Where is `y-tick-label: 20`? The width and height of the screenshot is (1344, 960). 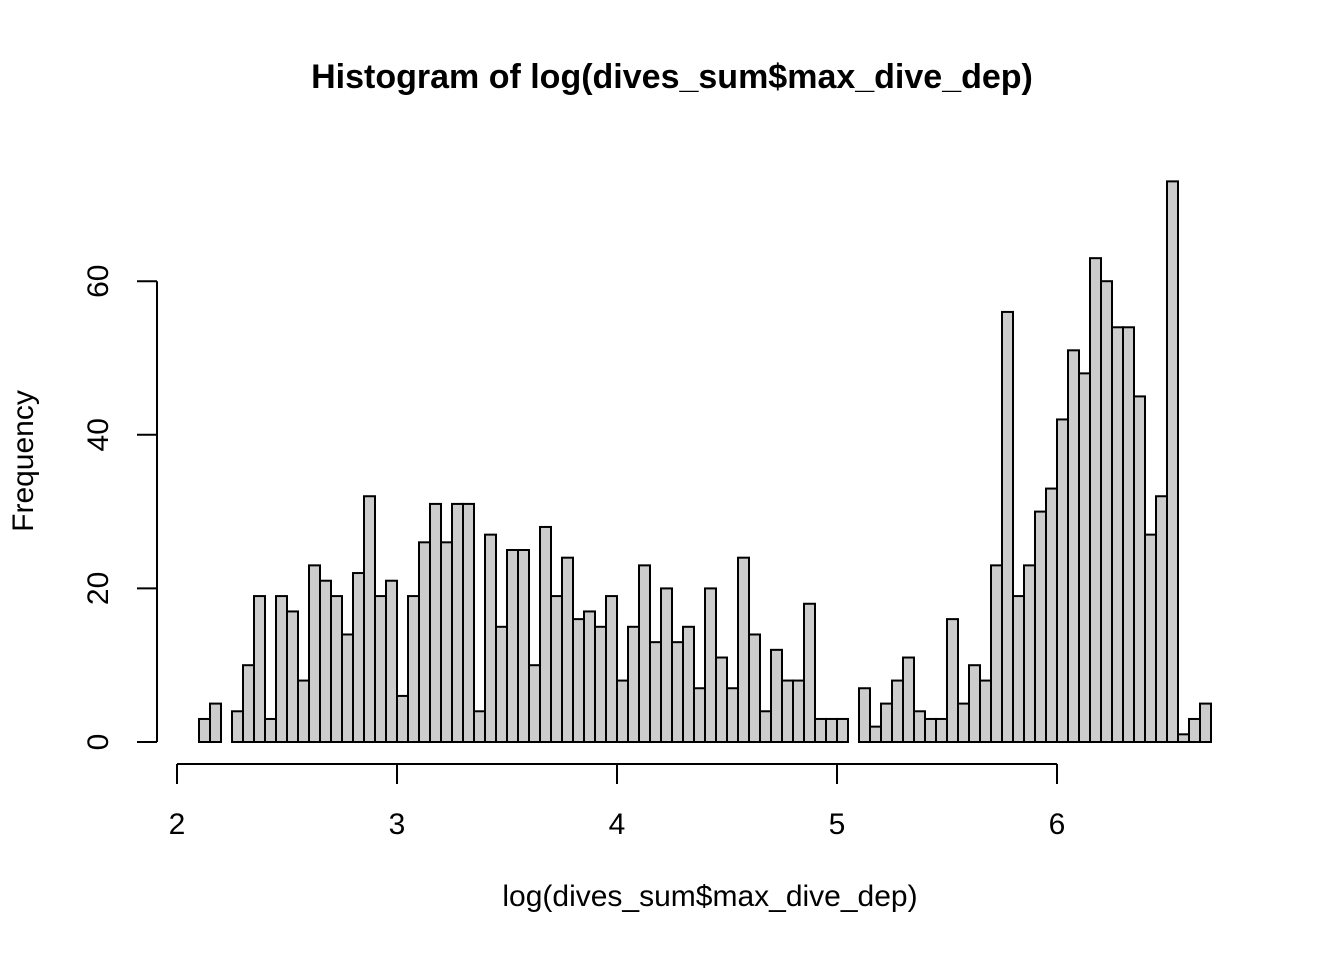 y-tick-label: 20 is located at coordinates (98, 588).